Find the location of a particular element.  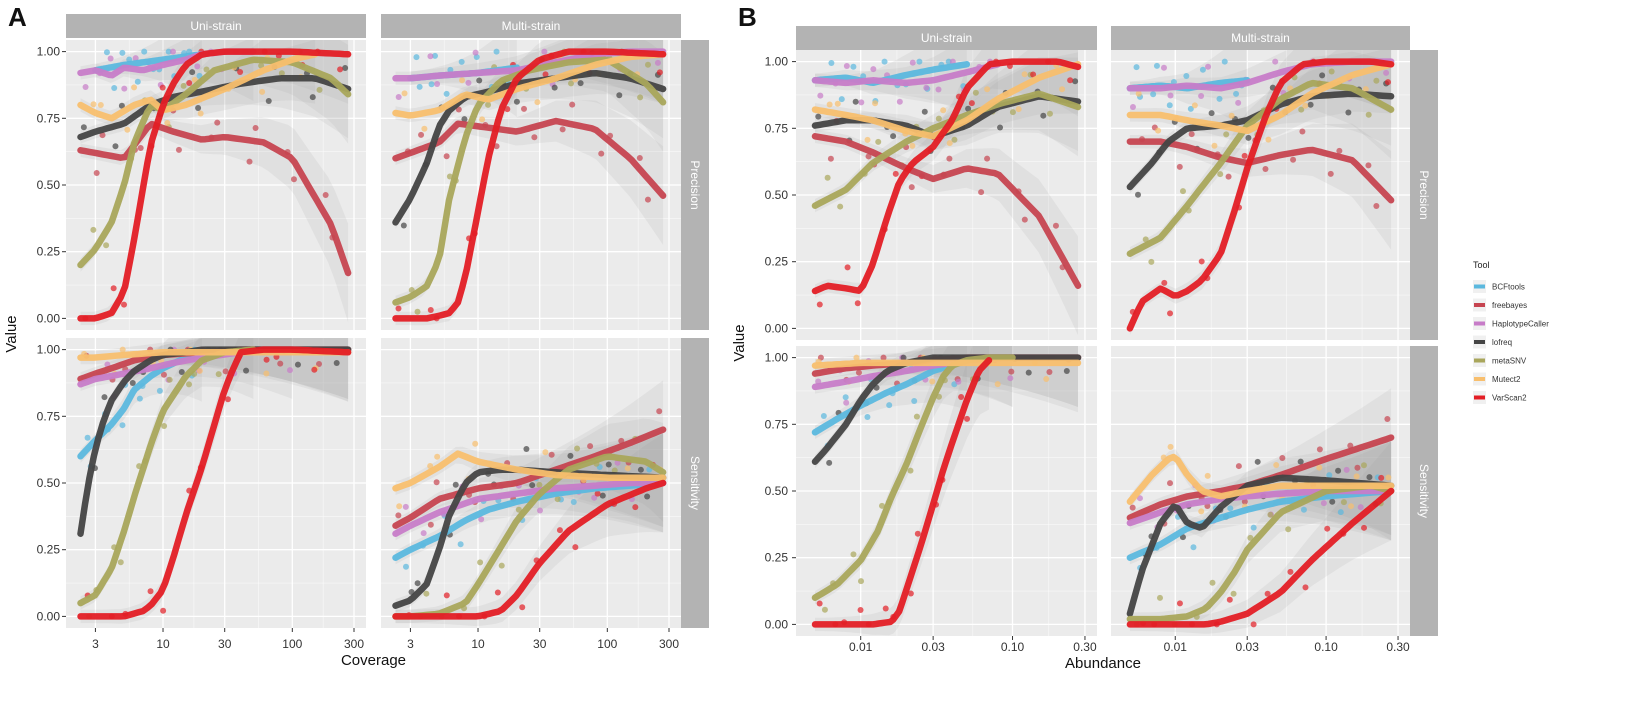

legend-label-varscan2: VarScan2 is located at coordinates (1509, 398).